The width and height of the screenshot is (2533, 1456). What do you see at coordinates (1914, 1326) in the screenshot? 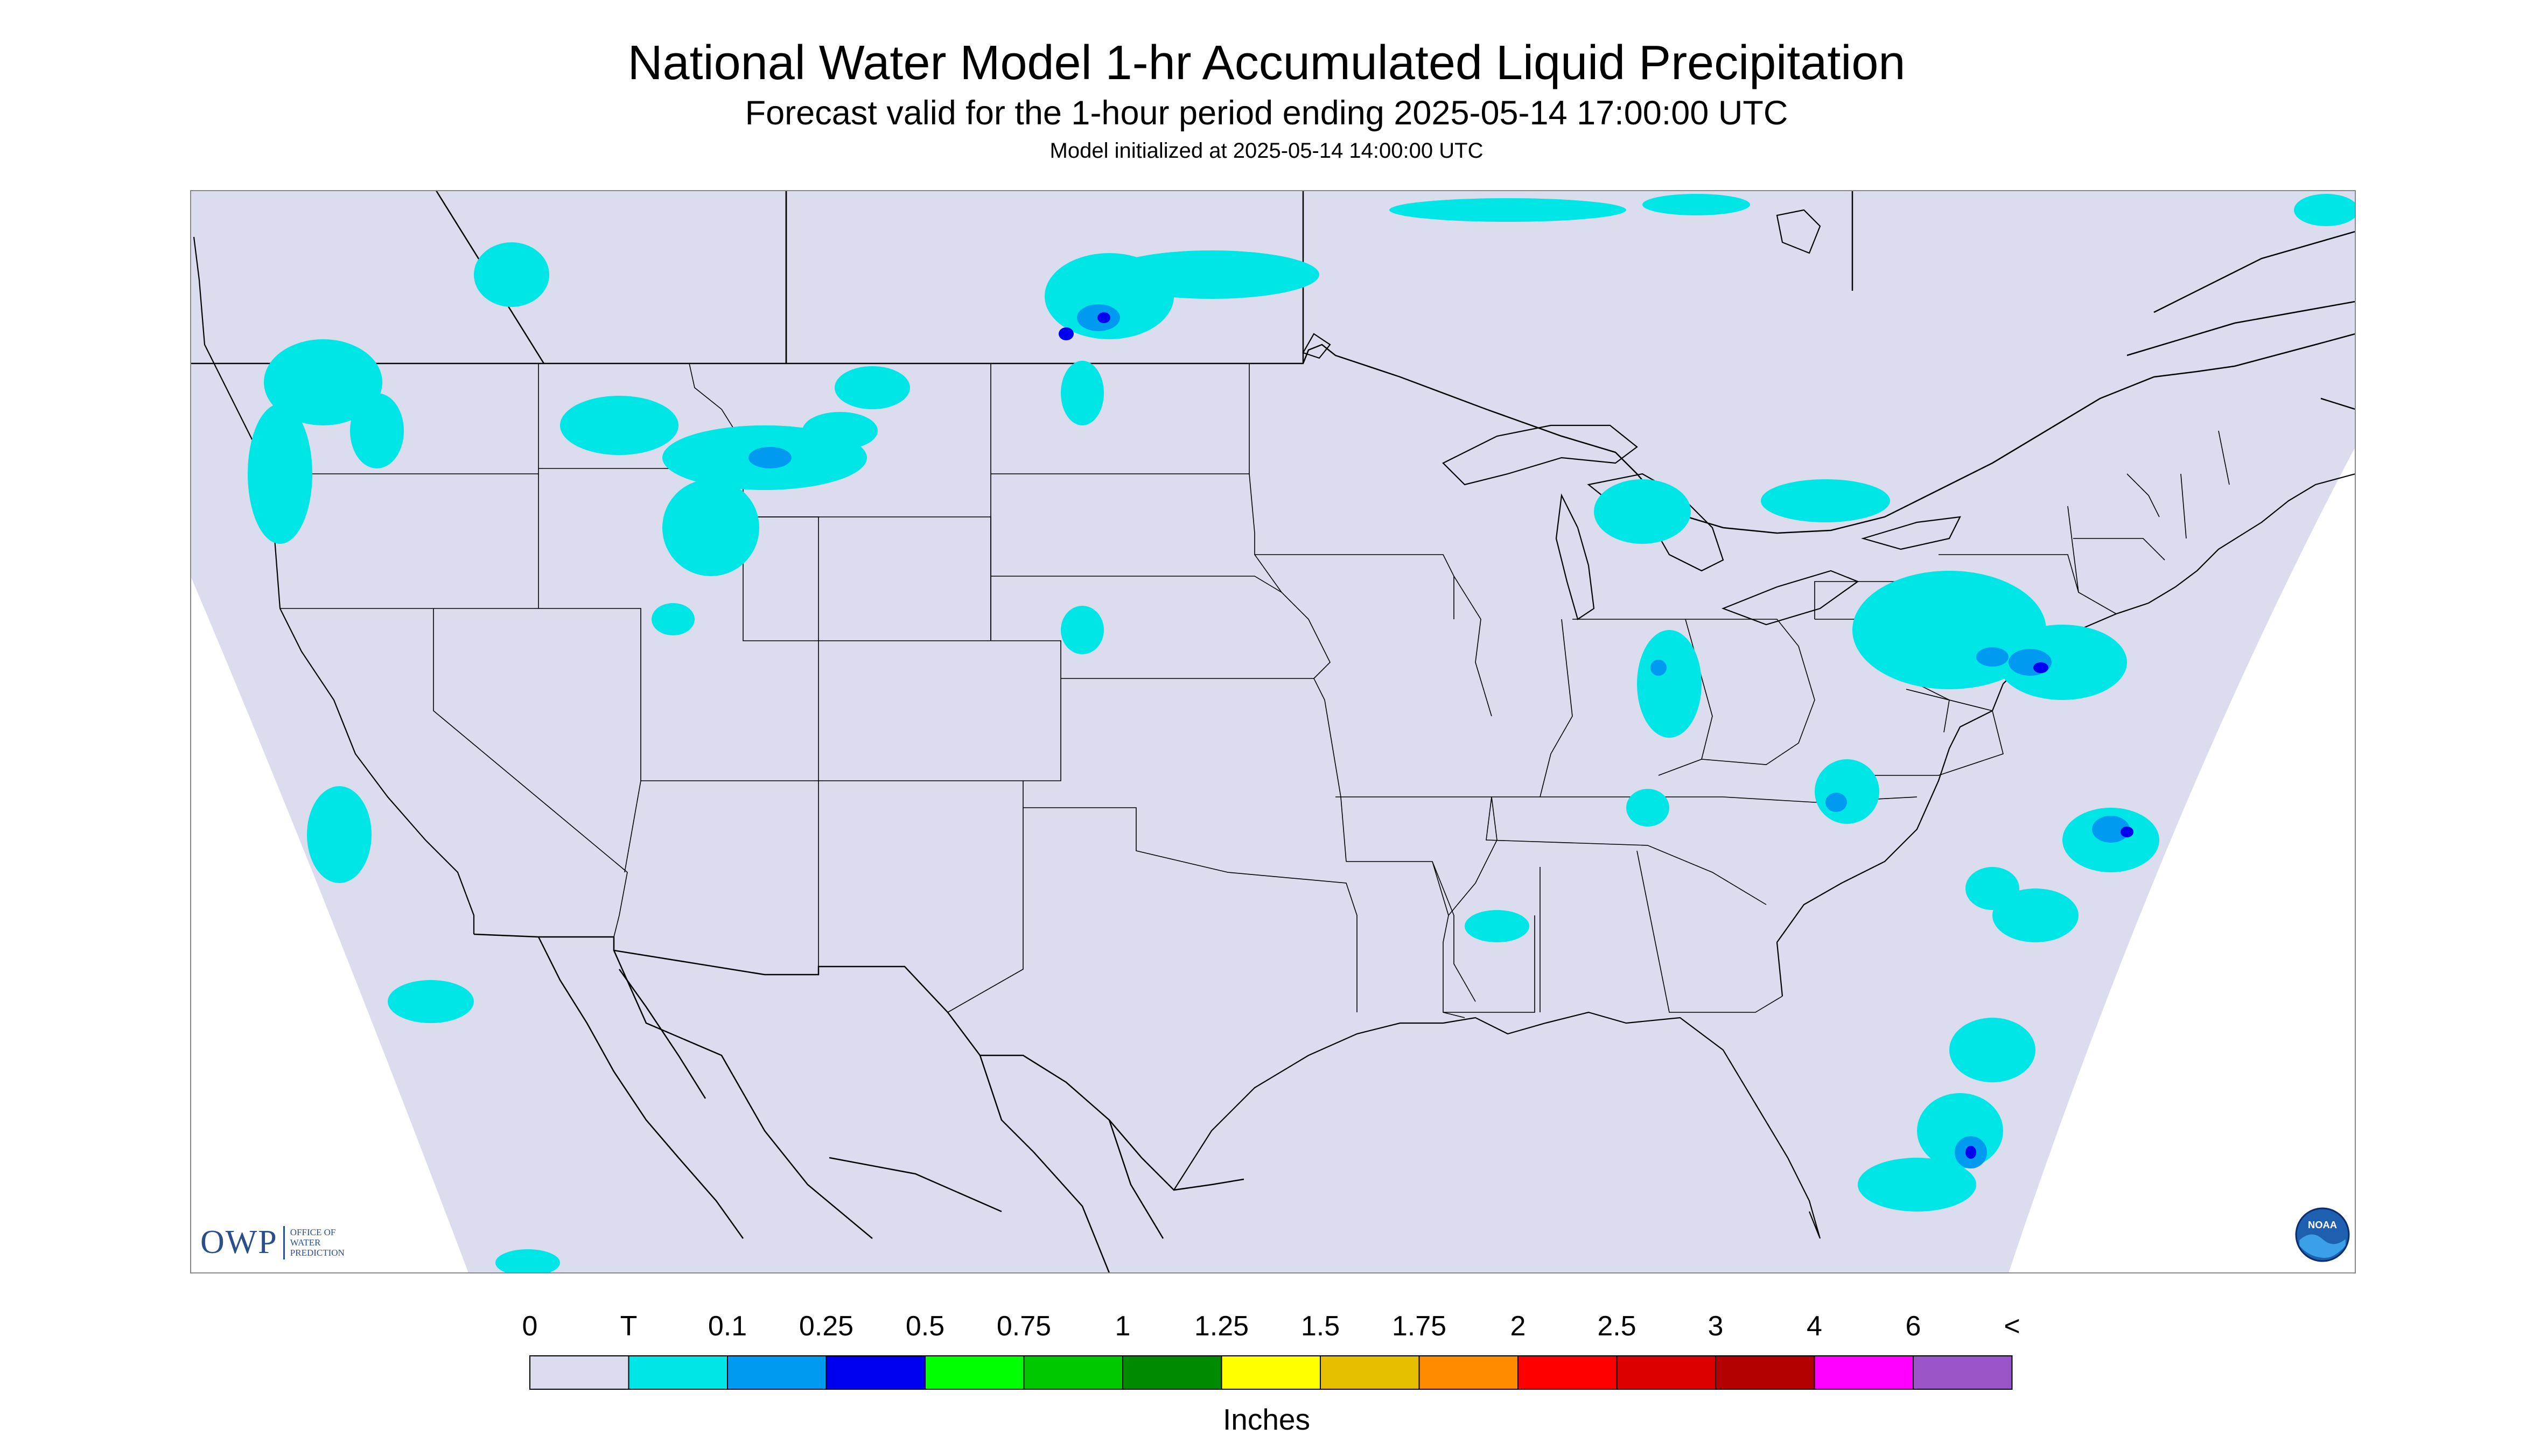
I see `legend-label-14: 6` at bounding box center [1914, 1326].